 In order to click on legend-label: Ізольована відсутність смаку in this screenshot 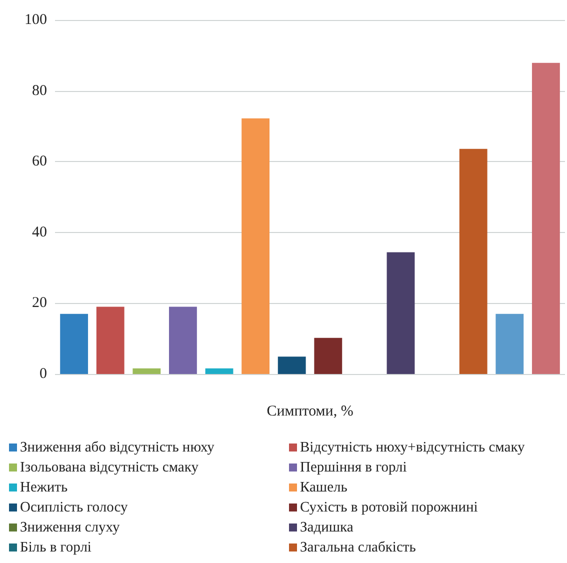, I will do `click(110, 468)`.